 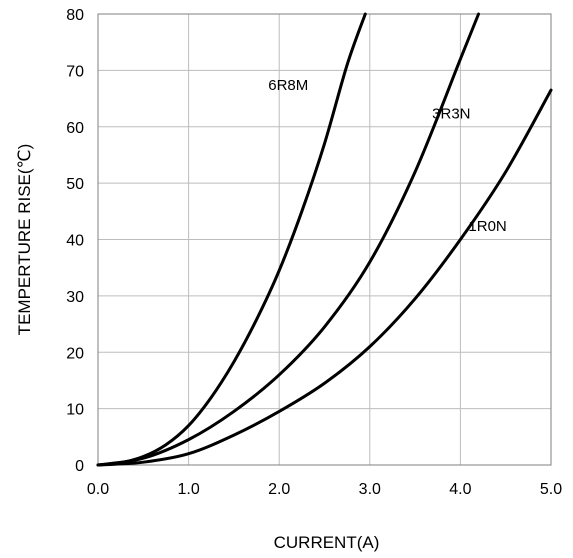 What do you see at coordinates (75, 410) in the screenshot?
I see `y-tick-label: 10` at bounding box center [75, 410].